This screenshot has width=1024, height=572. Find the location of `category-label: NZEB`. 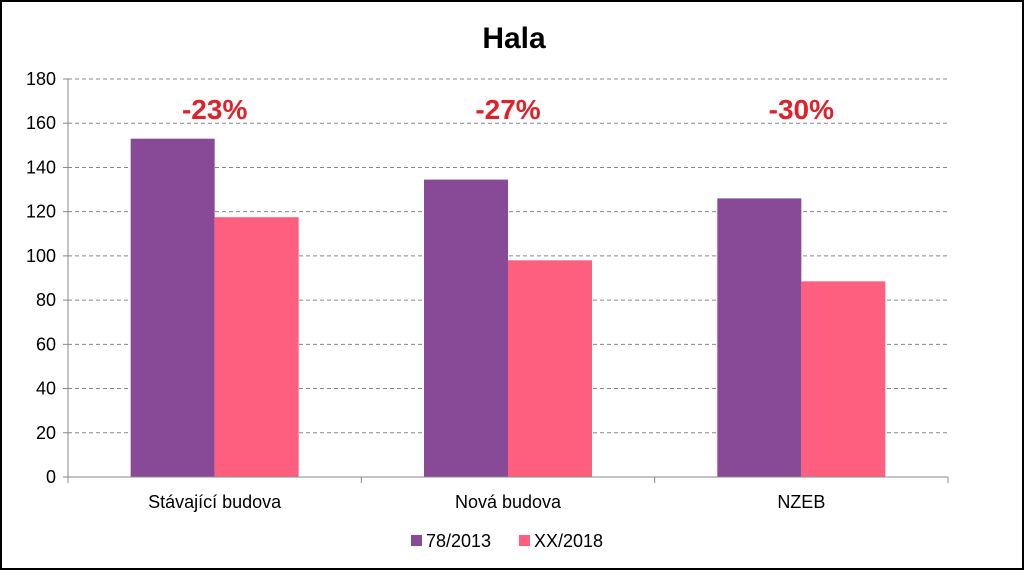

category-label: NZEB is located at coordinates (801, 502).